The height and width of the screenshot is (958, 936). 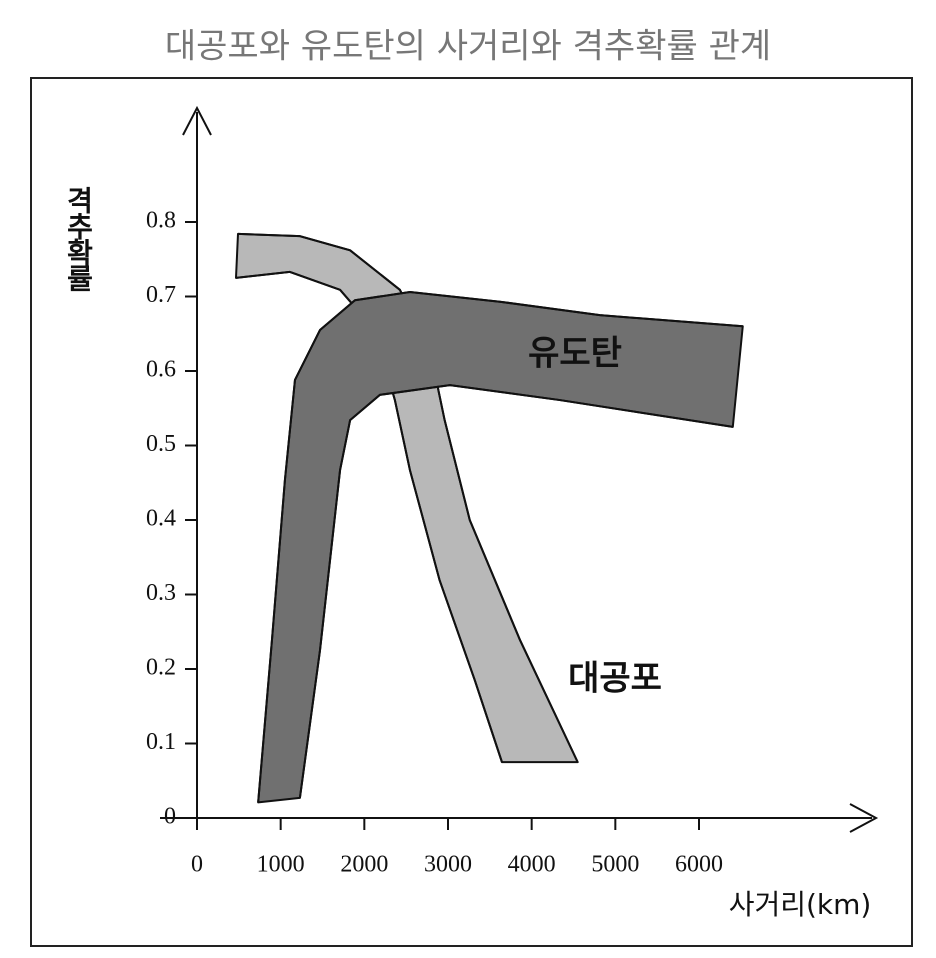 What do you see at coordinates (615, 865) in the screenshot?
I see `x-tick-label: 5000` at bounding box center [615, 865].